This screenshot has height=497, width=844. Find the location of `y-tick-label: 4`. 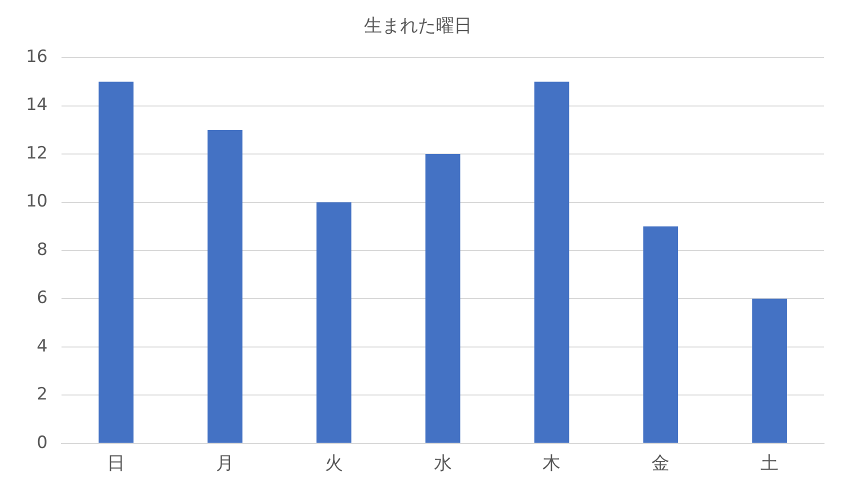

y-tick-label: 4 is located at coordinates (42, 346).